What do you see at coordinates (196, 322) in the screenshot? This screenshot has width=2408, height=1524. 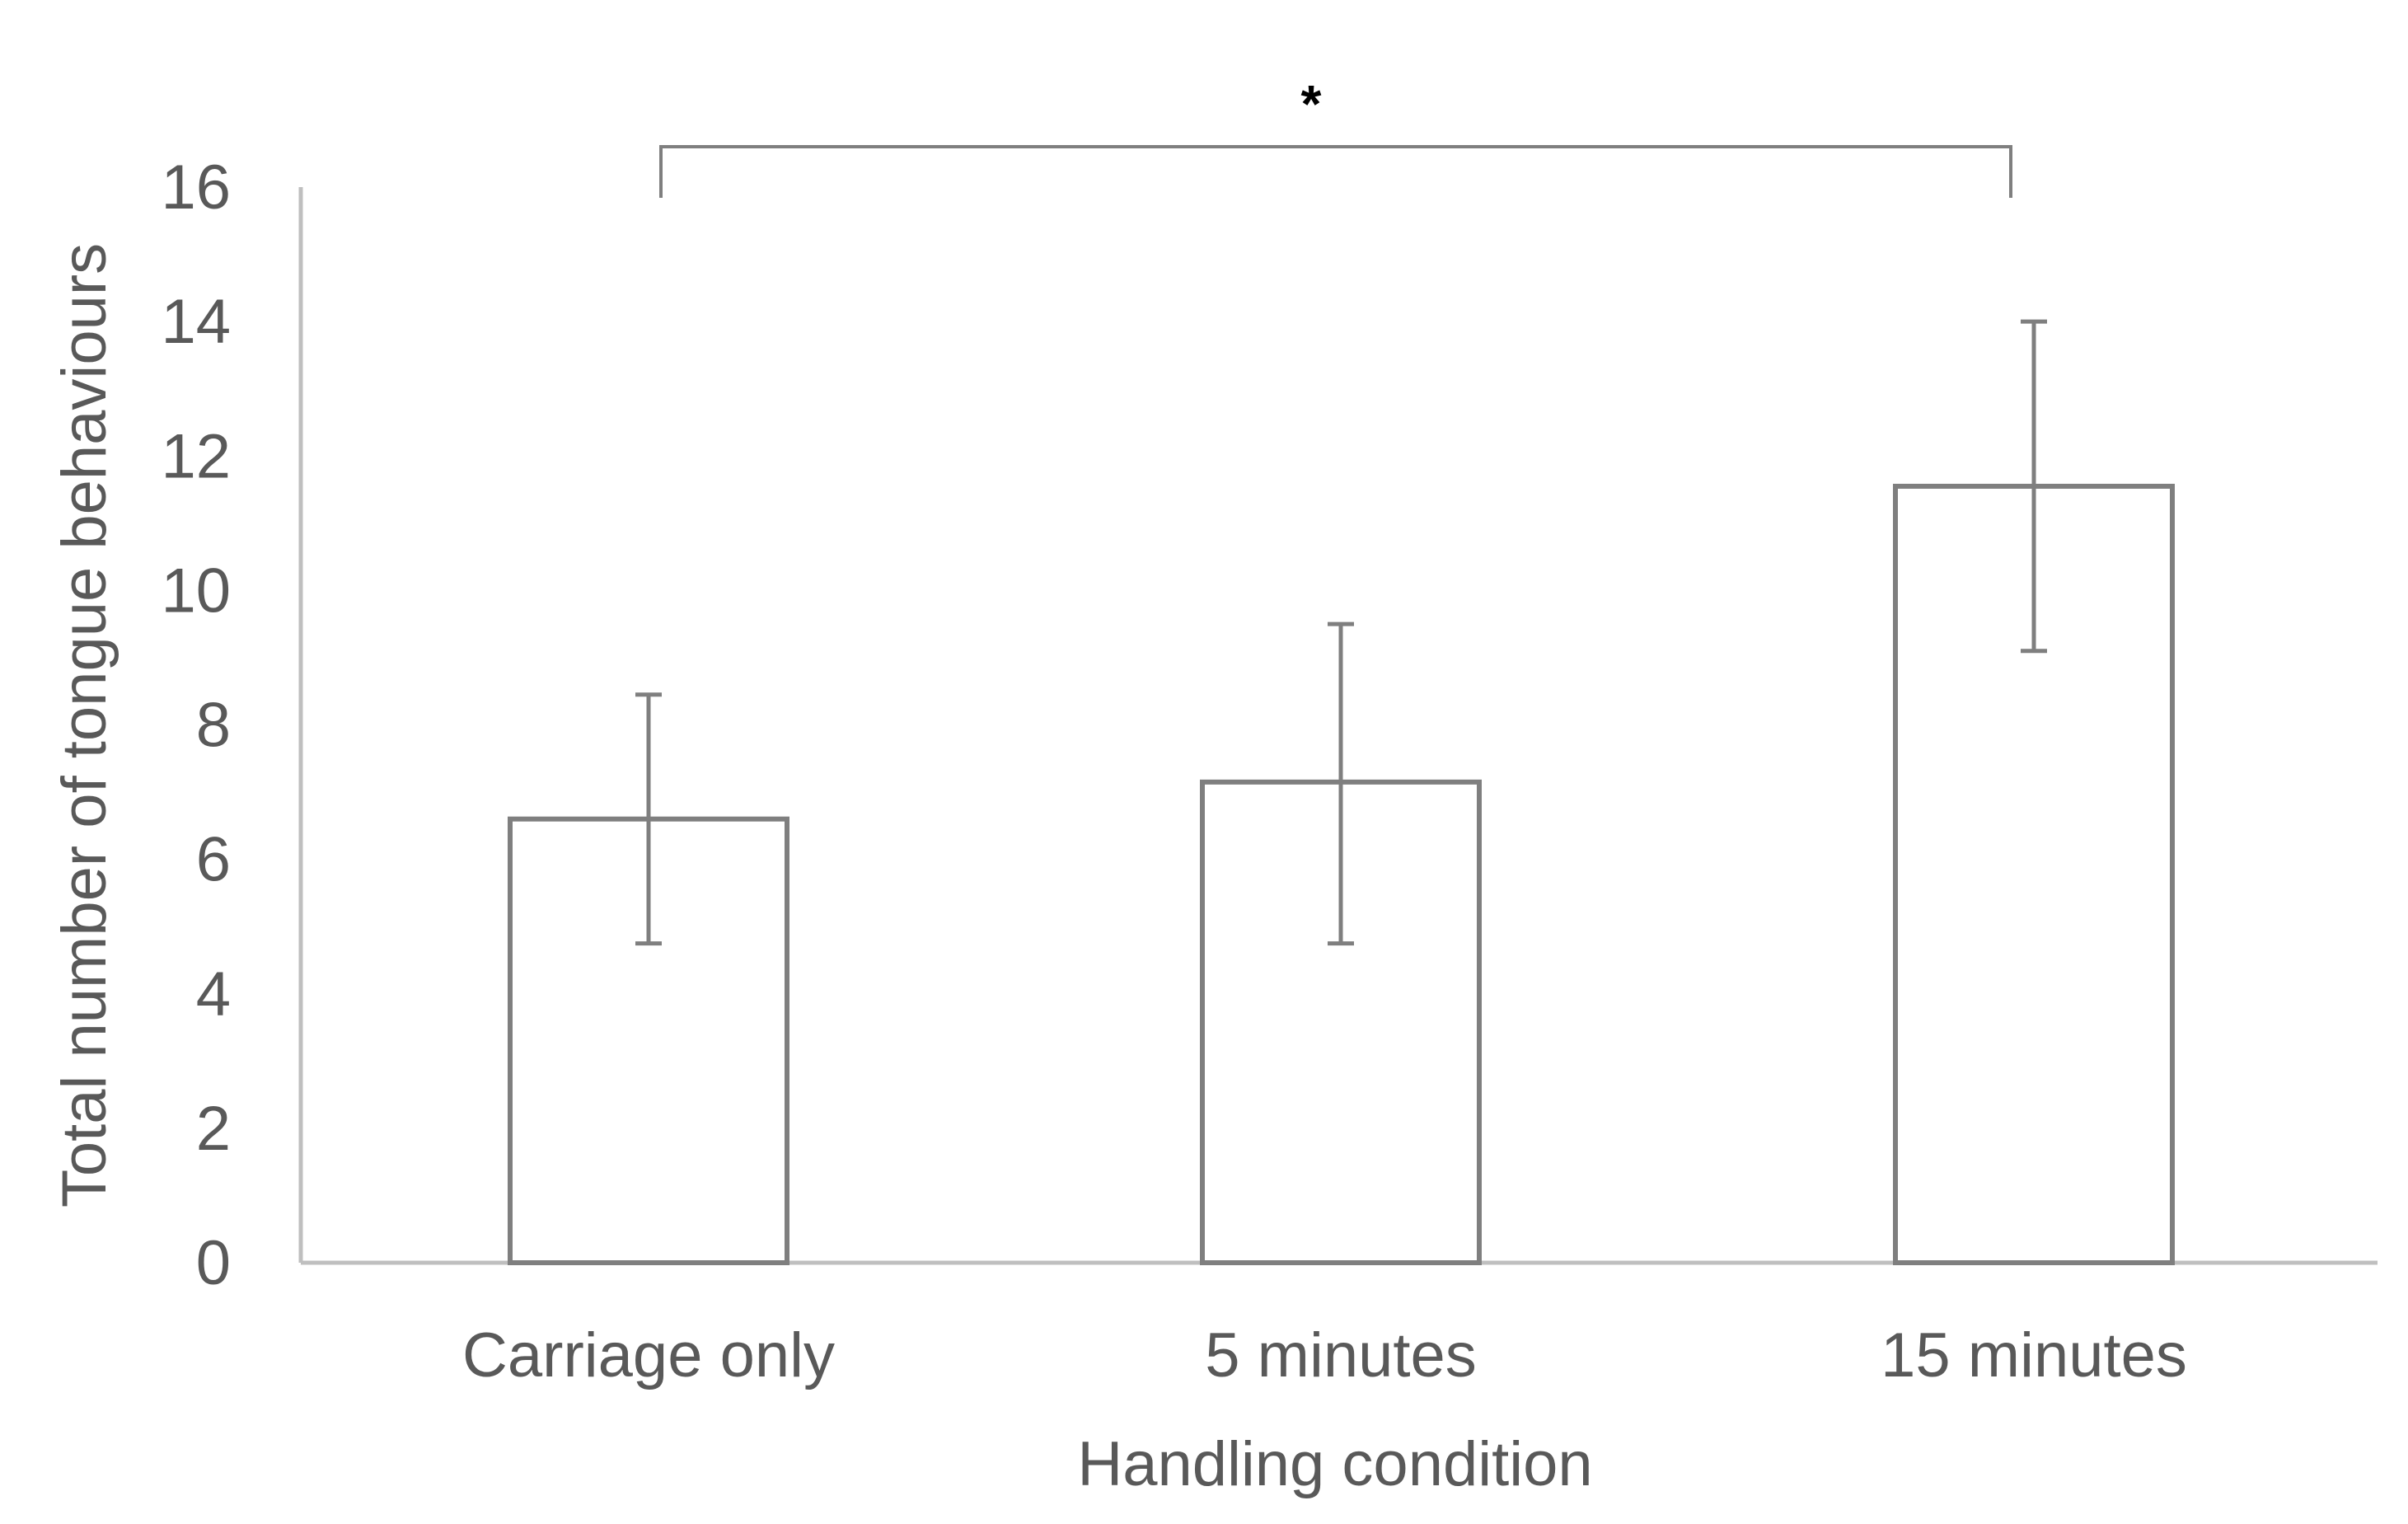 I see `y-tick-label: 14` at bounding box center [196, 322].